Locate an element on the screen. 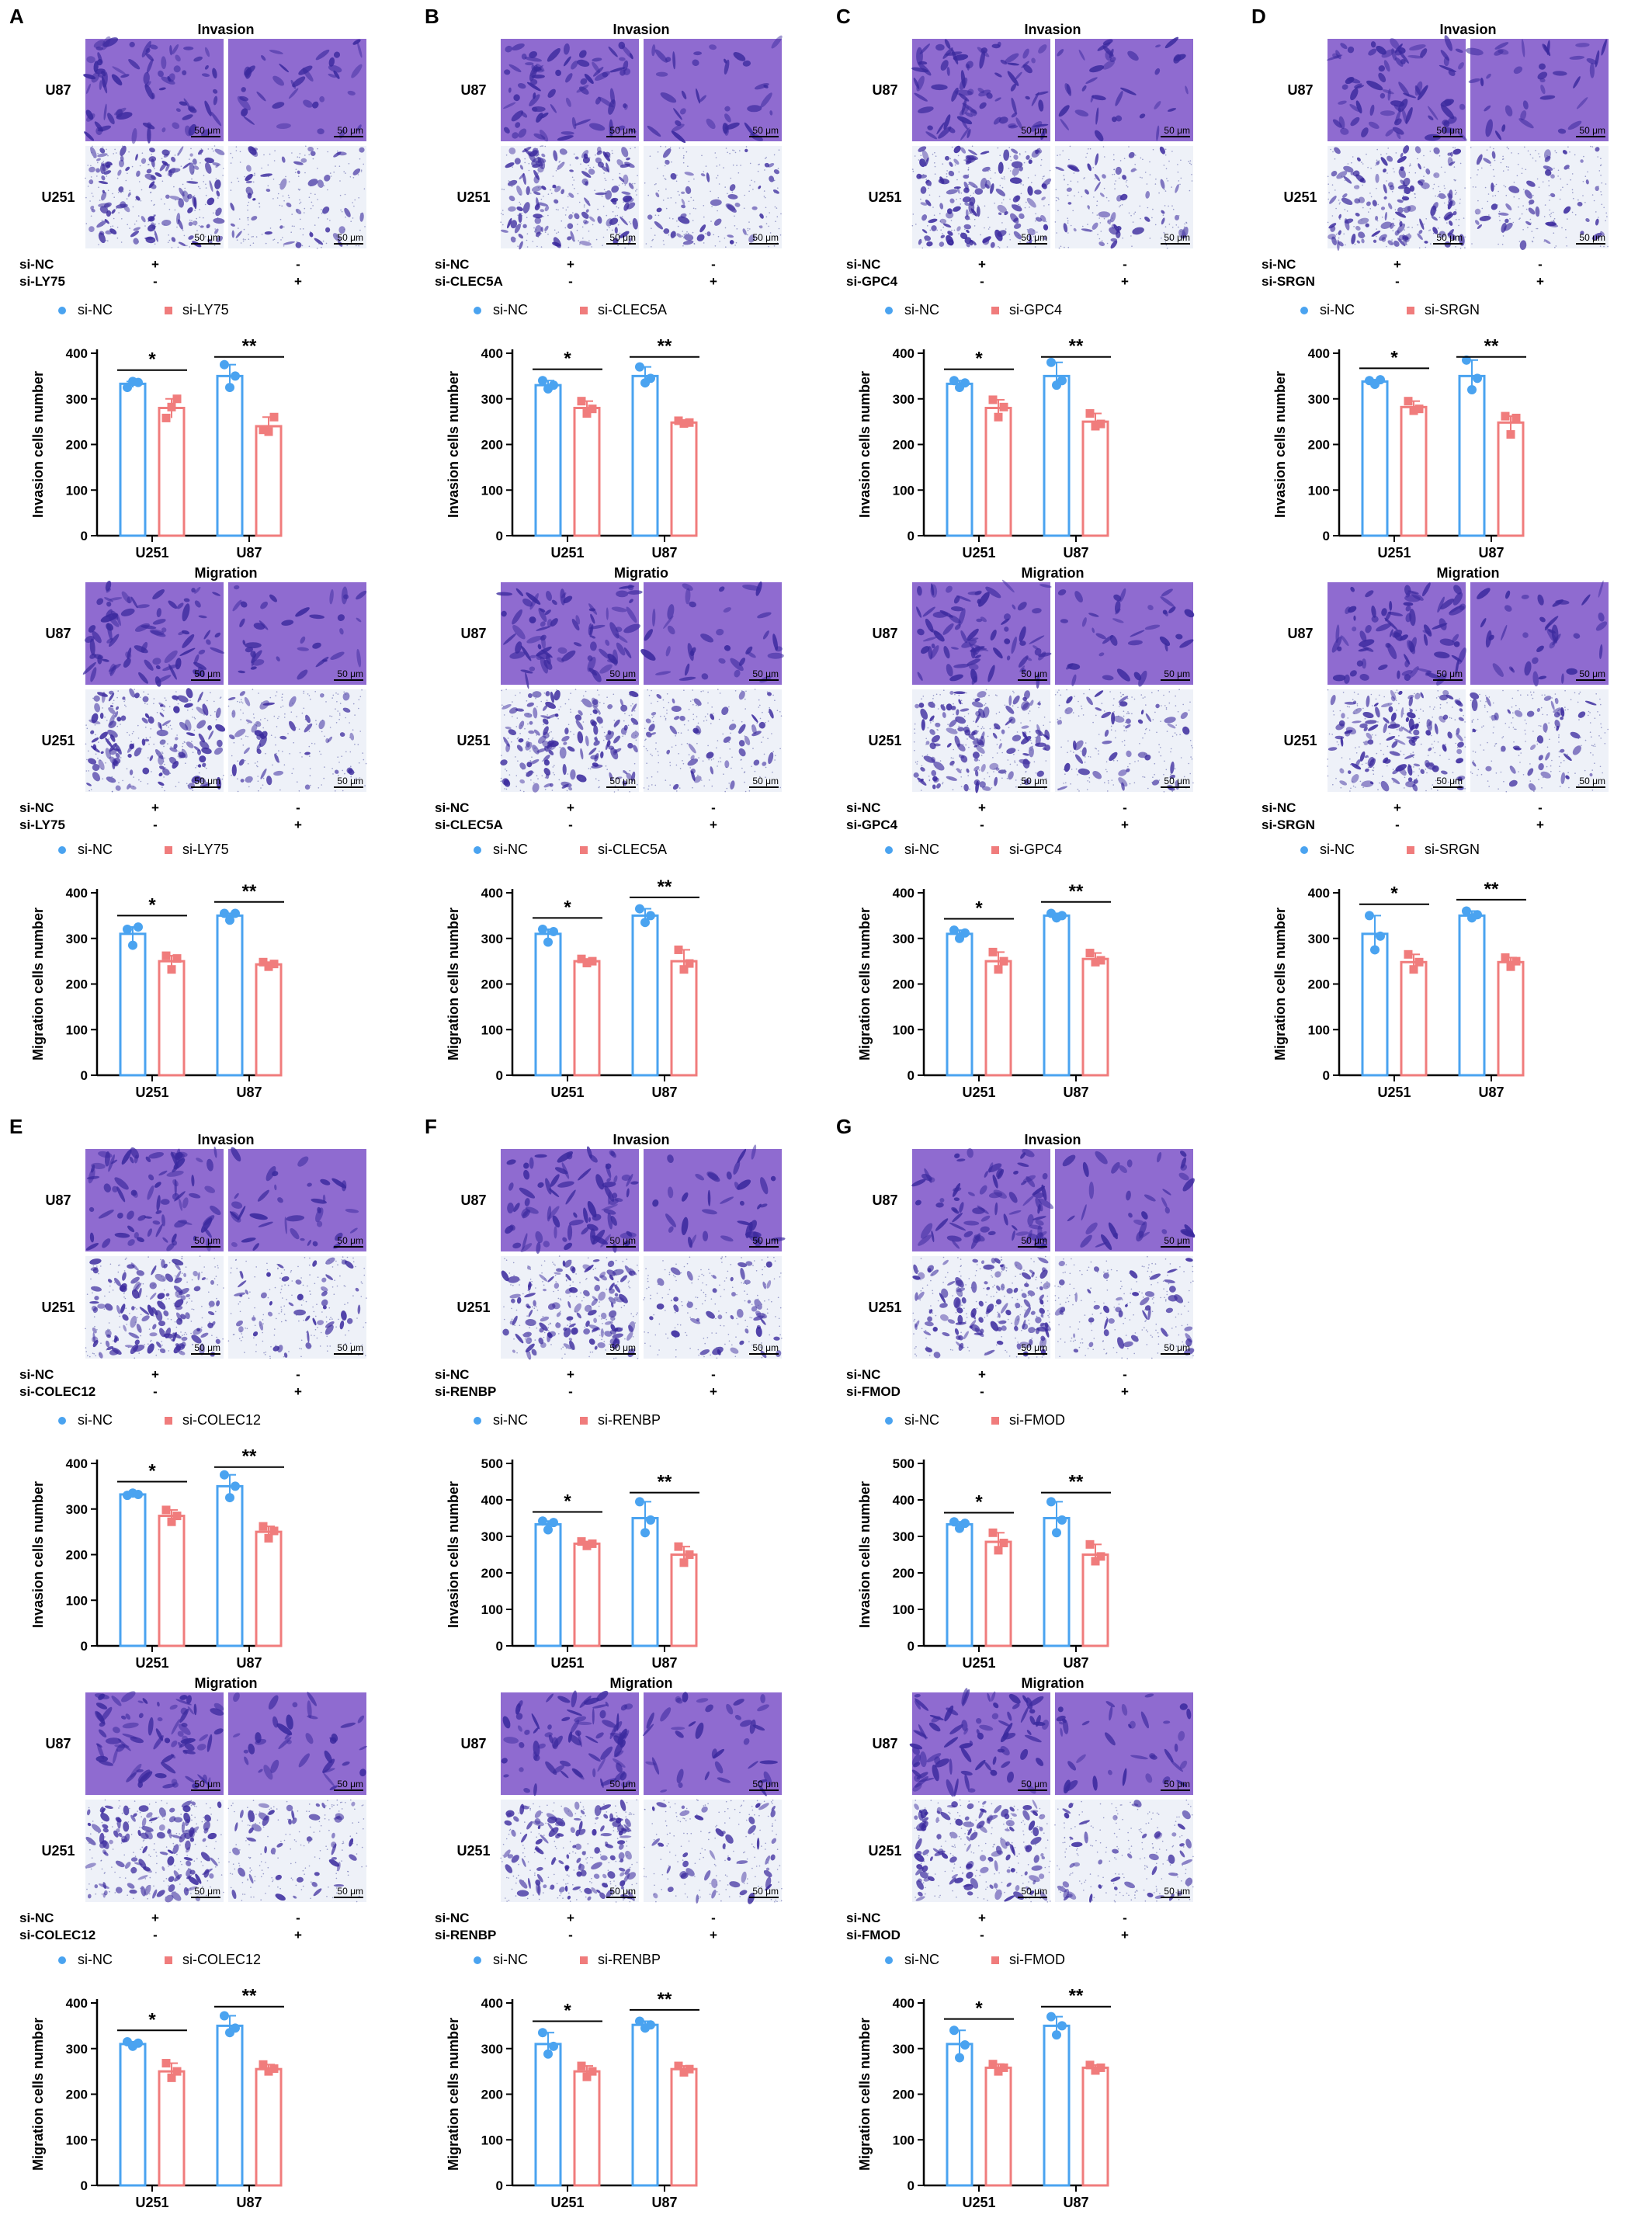 The width and height of the screenshot is (1652, 2232). treatment-condition-label: si-GPC4 is located at coordinates (872, 824).